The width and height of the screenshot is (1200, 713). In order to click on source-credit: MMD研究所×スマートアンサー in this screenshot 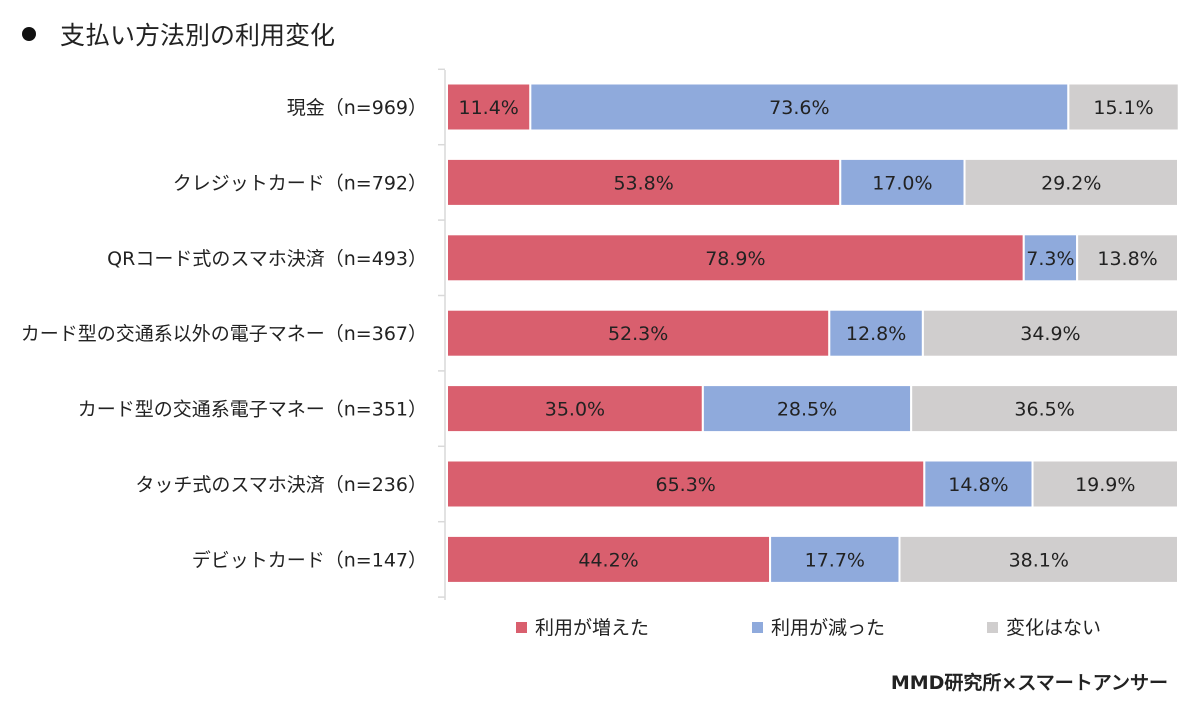, I will do `click(1029, 683)`.